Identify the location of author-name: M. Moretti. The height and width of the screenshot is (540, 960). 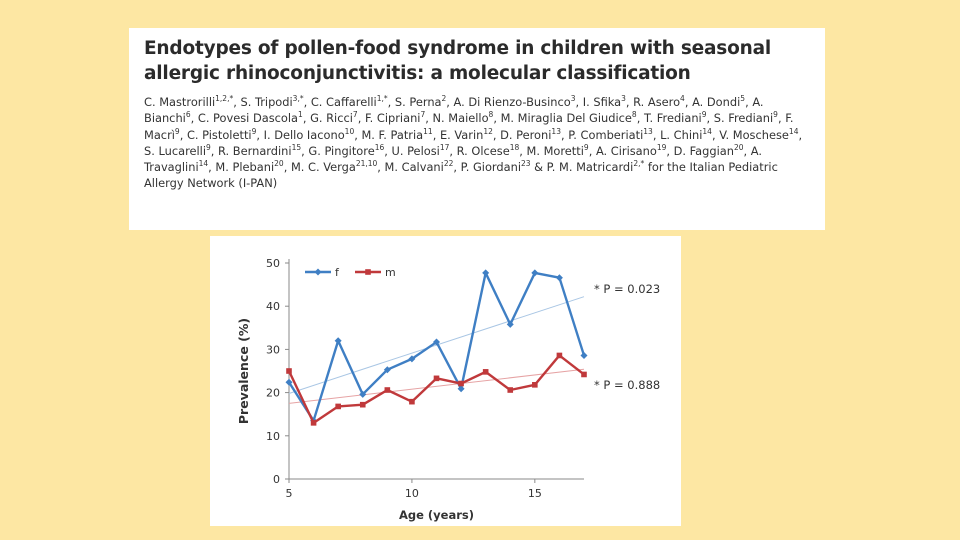
(555, 150).